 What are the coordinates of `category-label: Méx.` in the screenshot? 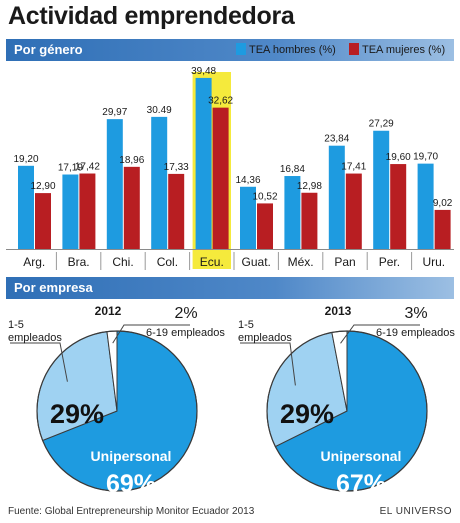 It's located at (301, 262).